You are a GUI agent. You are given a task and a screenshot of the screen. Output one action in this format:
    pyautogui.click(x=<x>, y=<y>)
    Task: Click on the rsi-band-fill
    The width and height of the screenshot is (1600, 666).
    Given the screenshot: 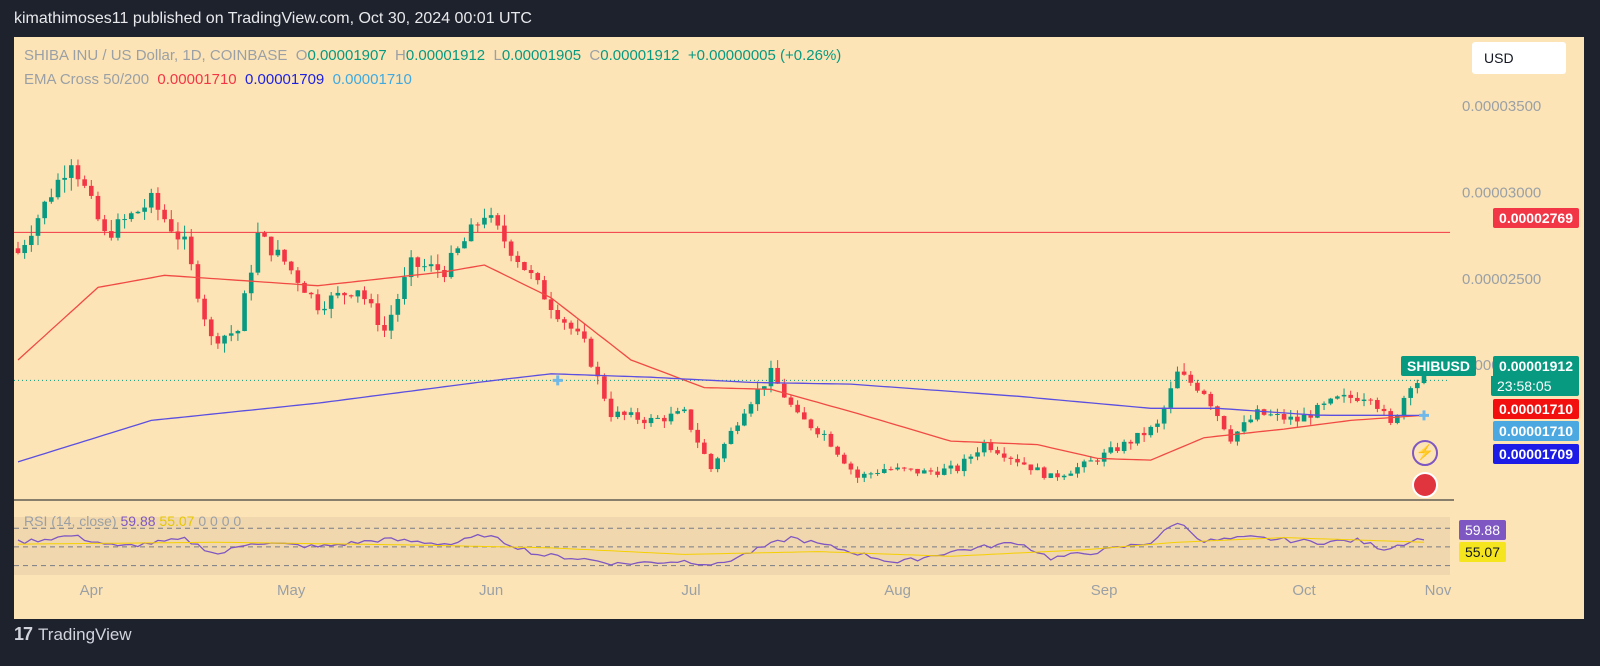 What is the action you would take?
    pyautogui.click(x=732, y=546)
    